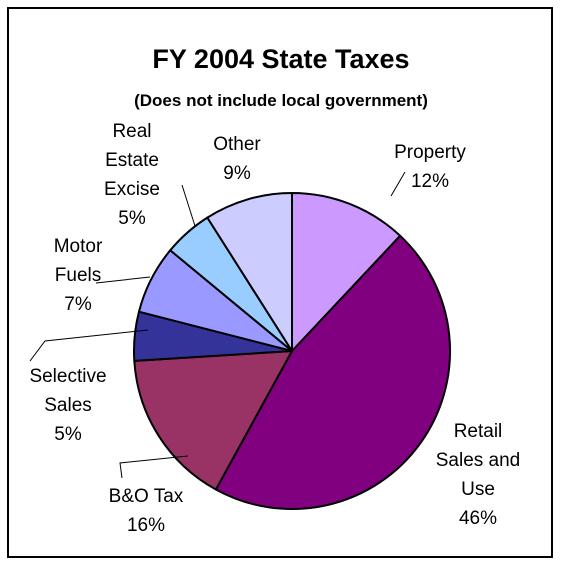 The height and width of the screenshot is (565, 562). I want to click on leader-line-selective-sales, so click(89, 345).